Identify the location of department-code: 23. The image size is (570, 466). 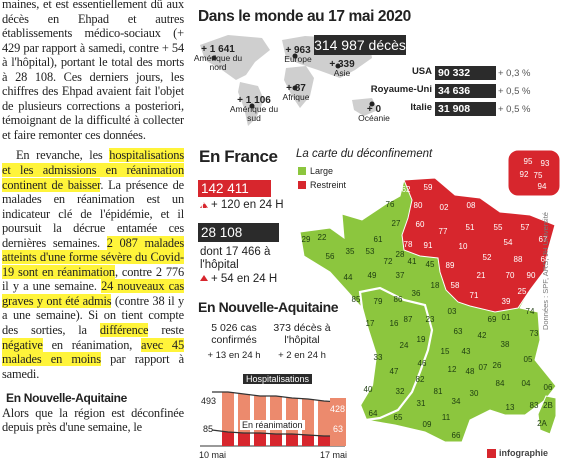
(430, 319).